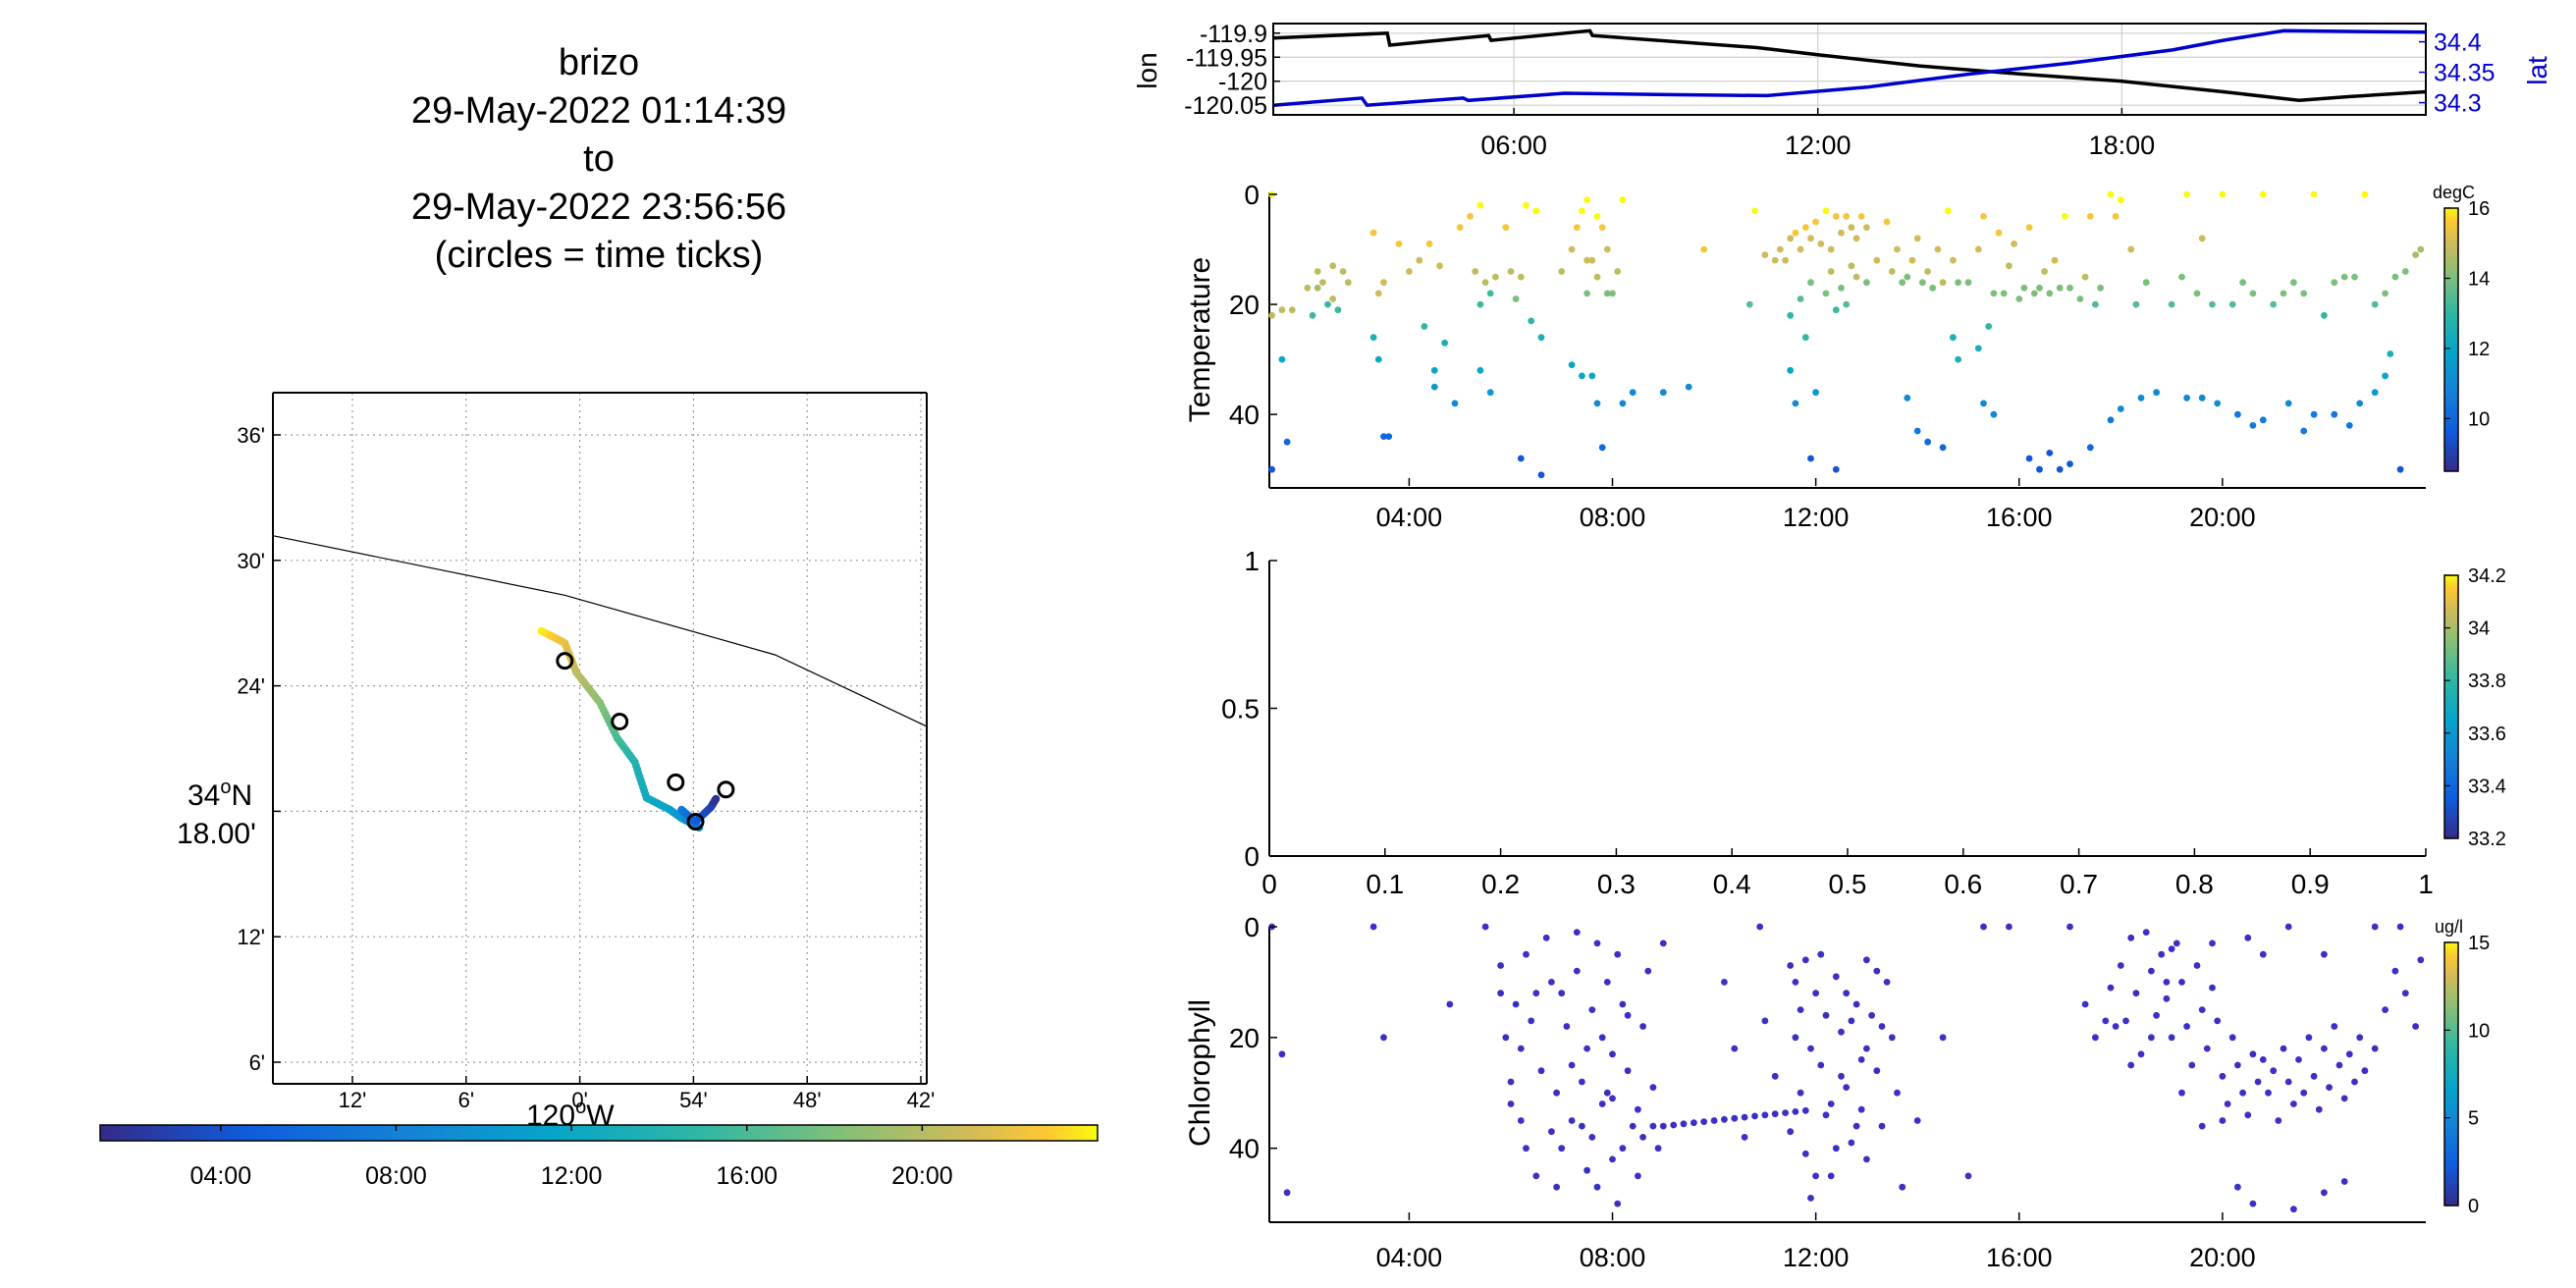 Image resolution: width=2576 pixels, height=1288 pixels. Describe the element at coordinates (2222, 517) in the screenshot. I see `temperature-x-tick-label: 20:00` at that location.